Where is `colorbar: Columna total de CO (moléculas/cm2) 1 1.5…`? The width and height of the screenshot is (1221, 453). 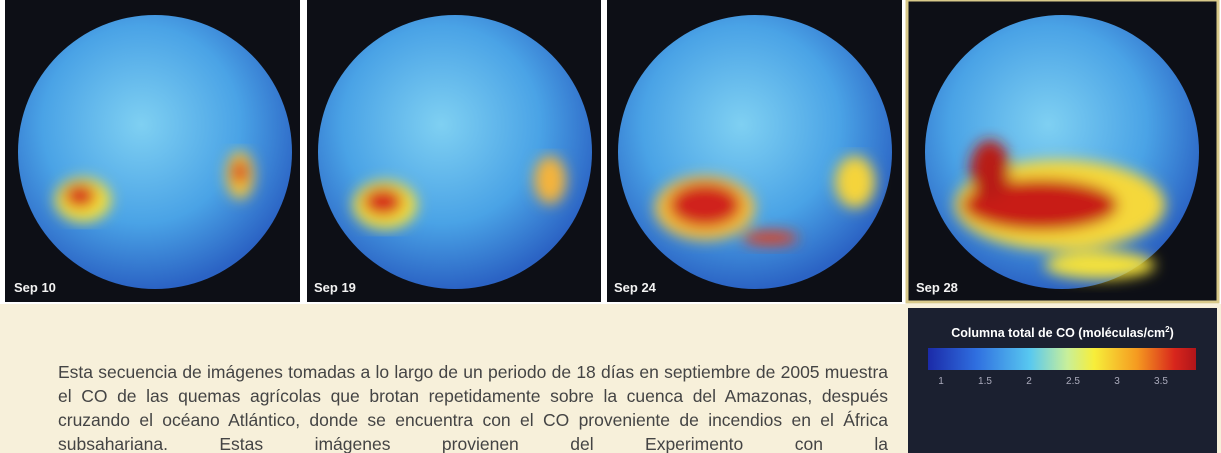
colorbar: Columna total de CO (moléculas/cm2) 1 1.5… is located at coordinates (1062, 380).